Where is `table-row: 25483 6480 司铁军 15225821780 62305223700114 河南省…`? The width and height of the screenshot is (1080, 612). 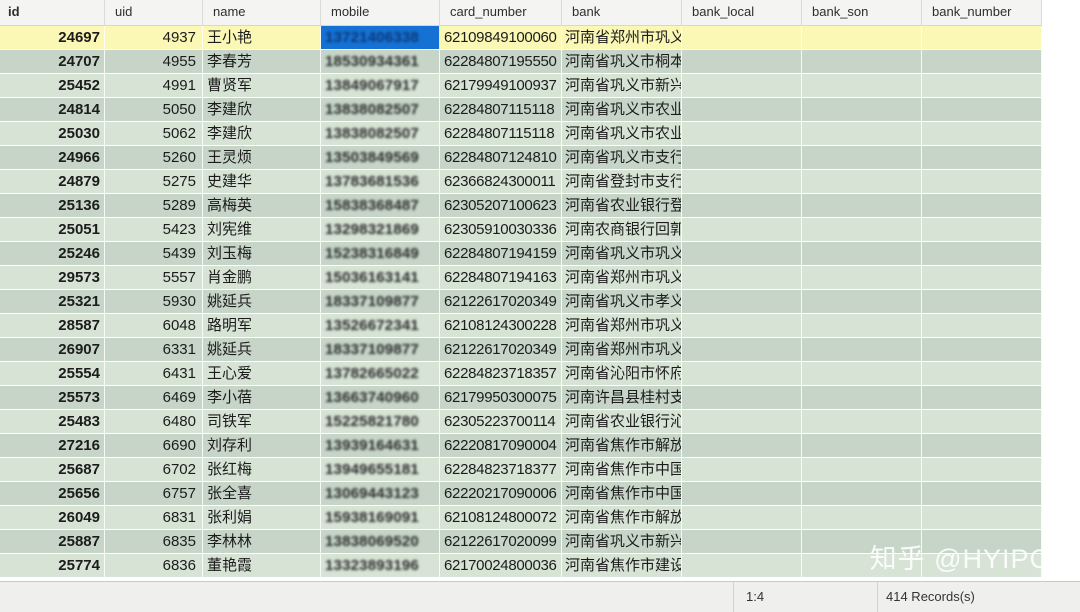
table-row: 25483 6480 司铁军 15225821780 62305223700114 河南省… is located at coordinates (521, 422).